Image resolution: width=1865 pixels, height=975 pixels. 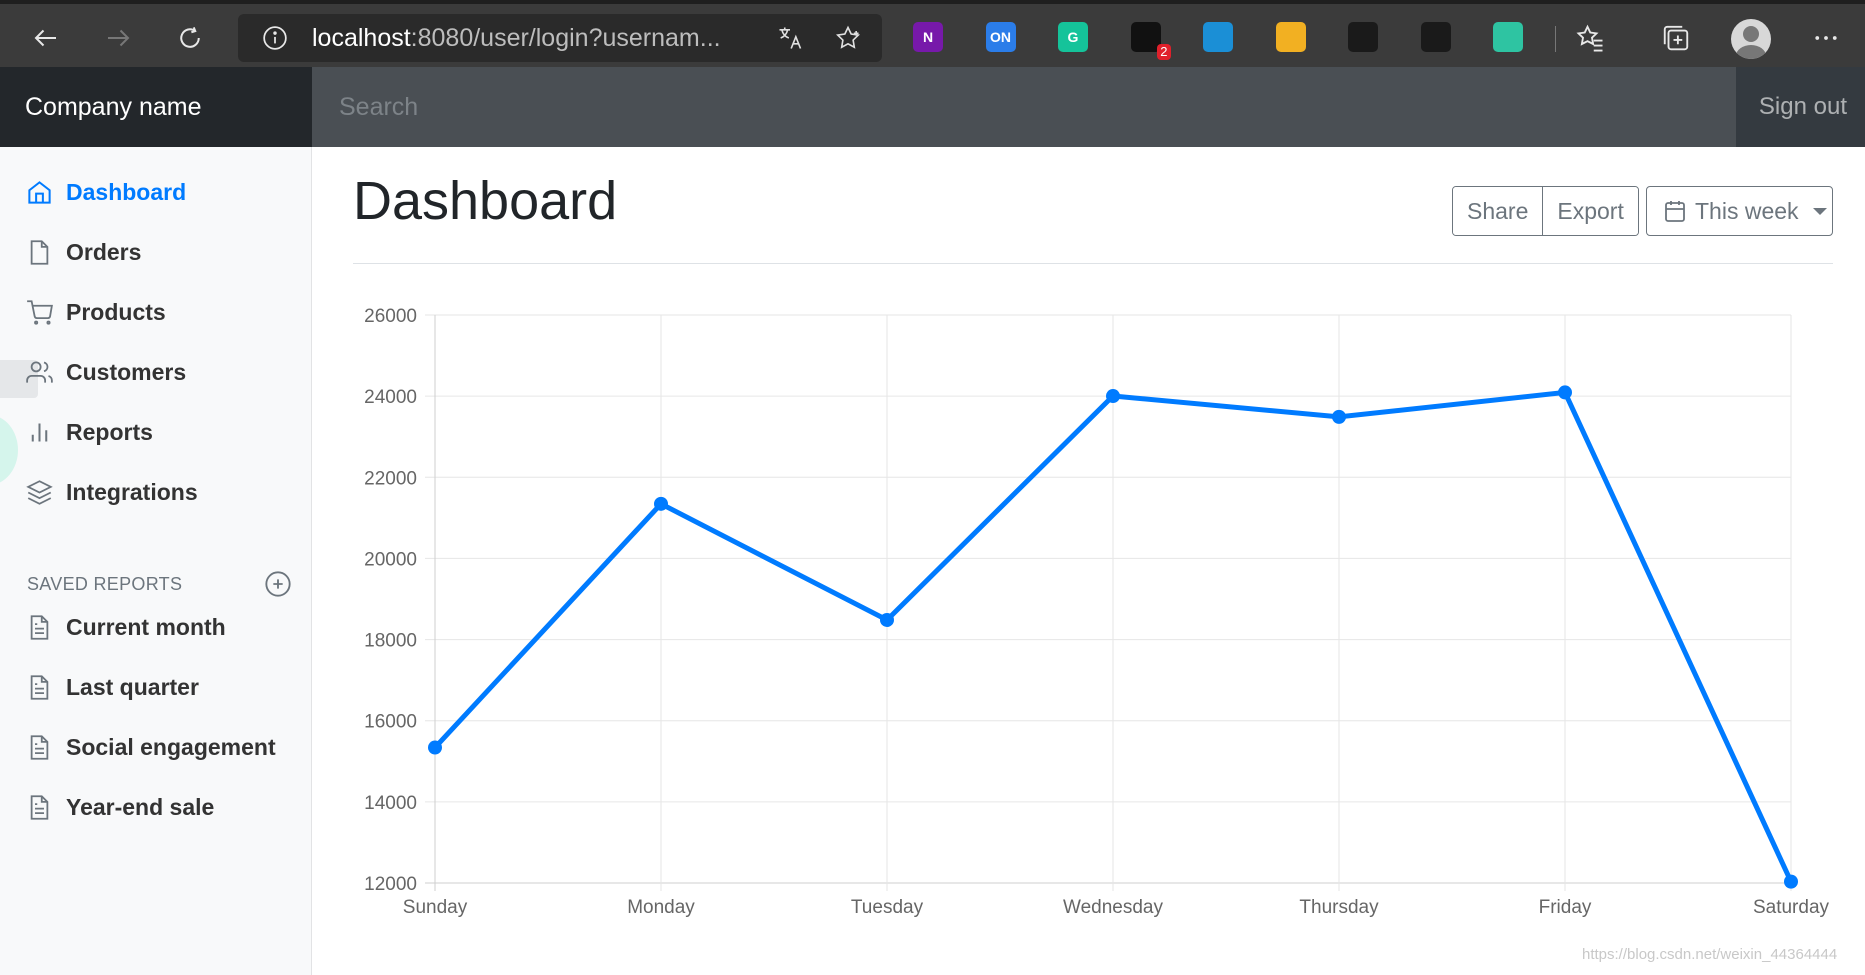 I want to click on notification-badge: 2, so click(x=1164, y=52).